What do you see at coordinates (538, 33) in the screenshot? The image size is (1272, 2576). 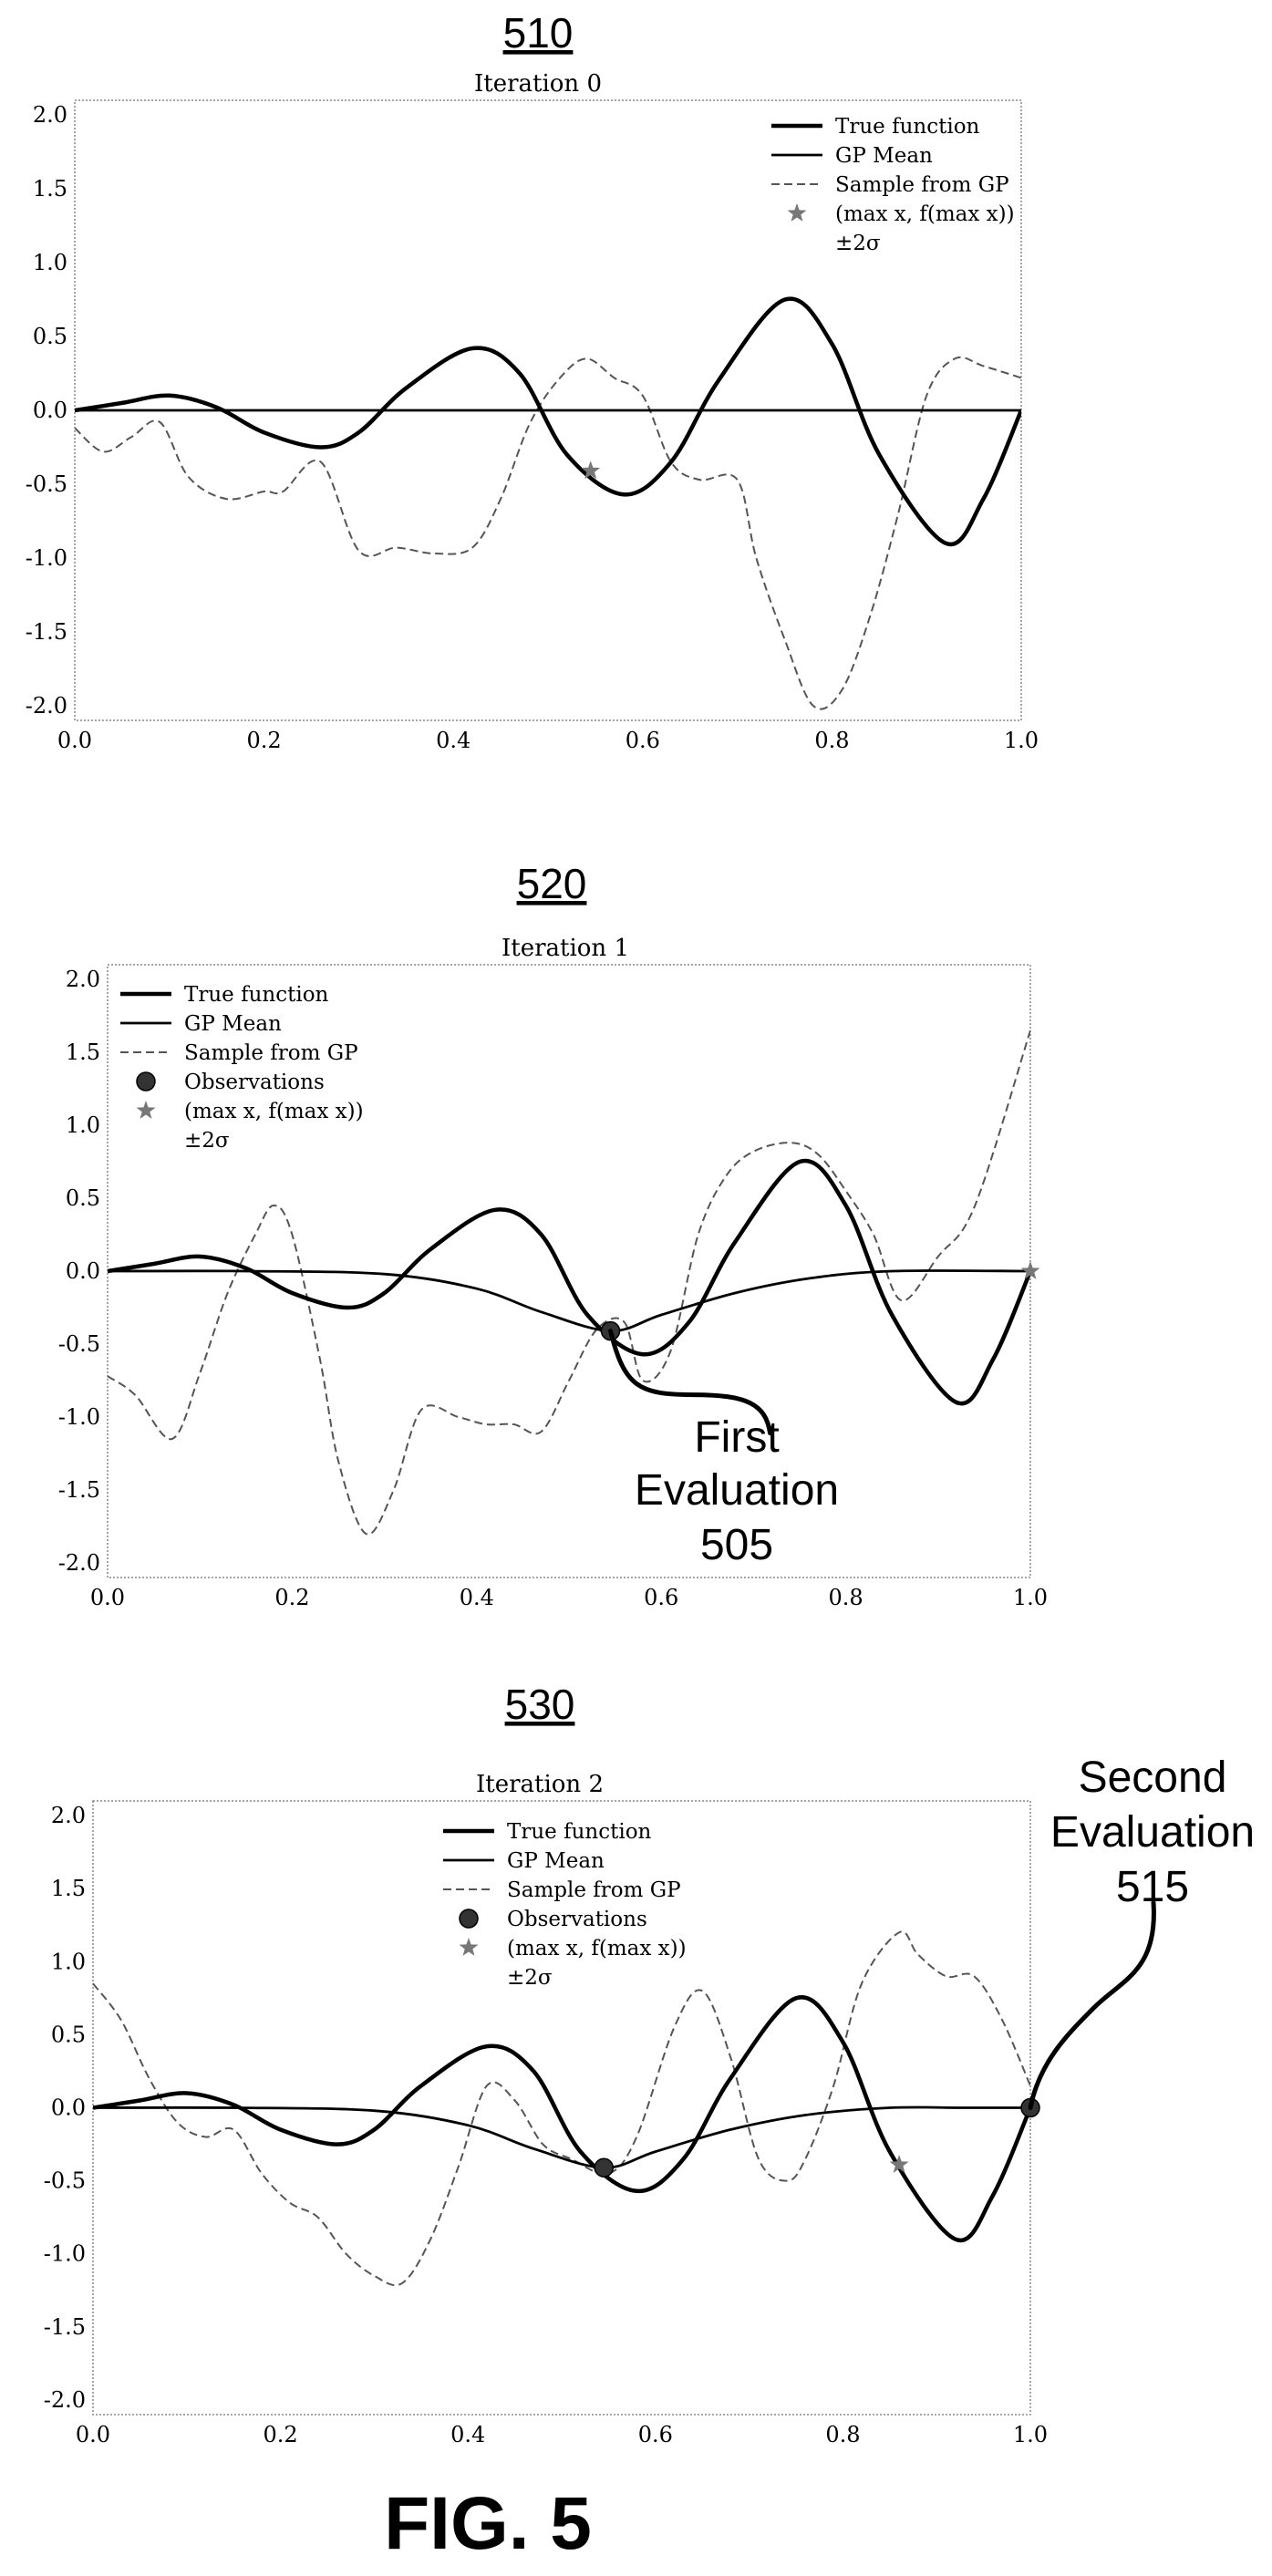 I see `chart-ref-label: 510` at bounding box center [538, 33].